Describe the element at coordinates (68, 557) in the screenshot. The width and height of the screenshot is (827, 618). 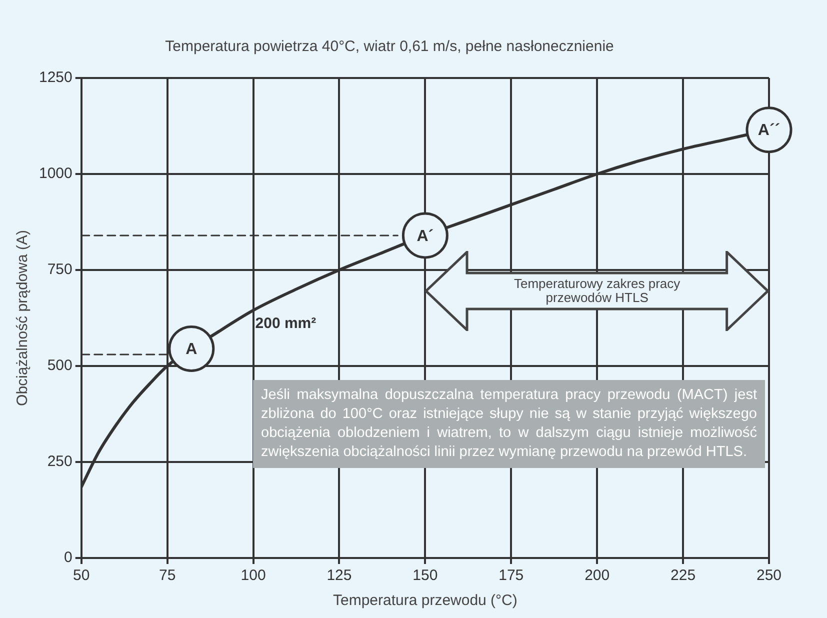
I see `y-tick-label: 0` at that location.